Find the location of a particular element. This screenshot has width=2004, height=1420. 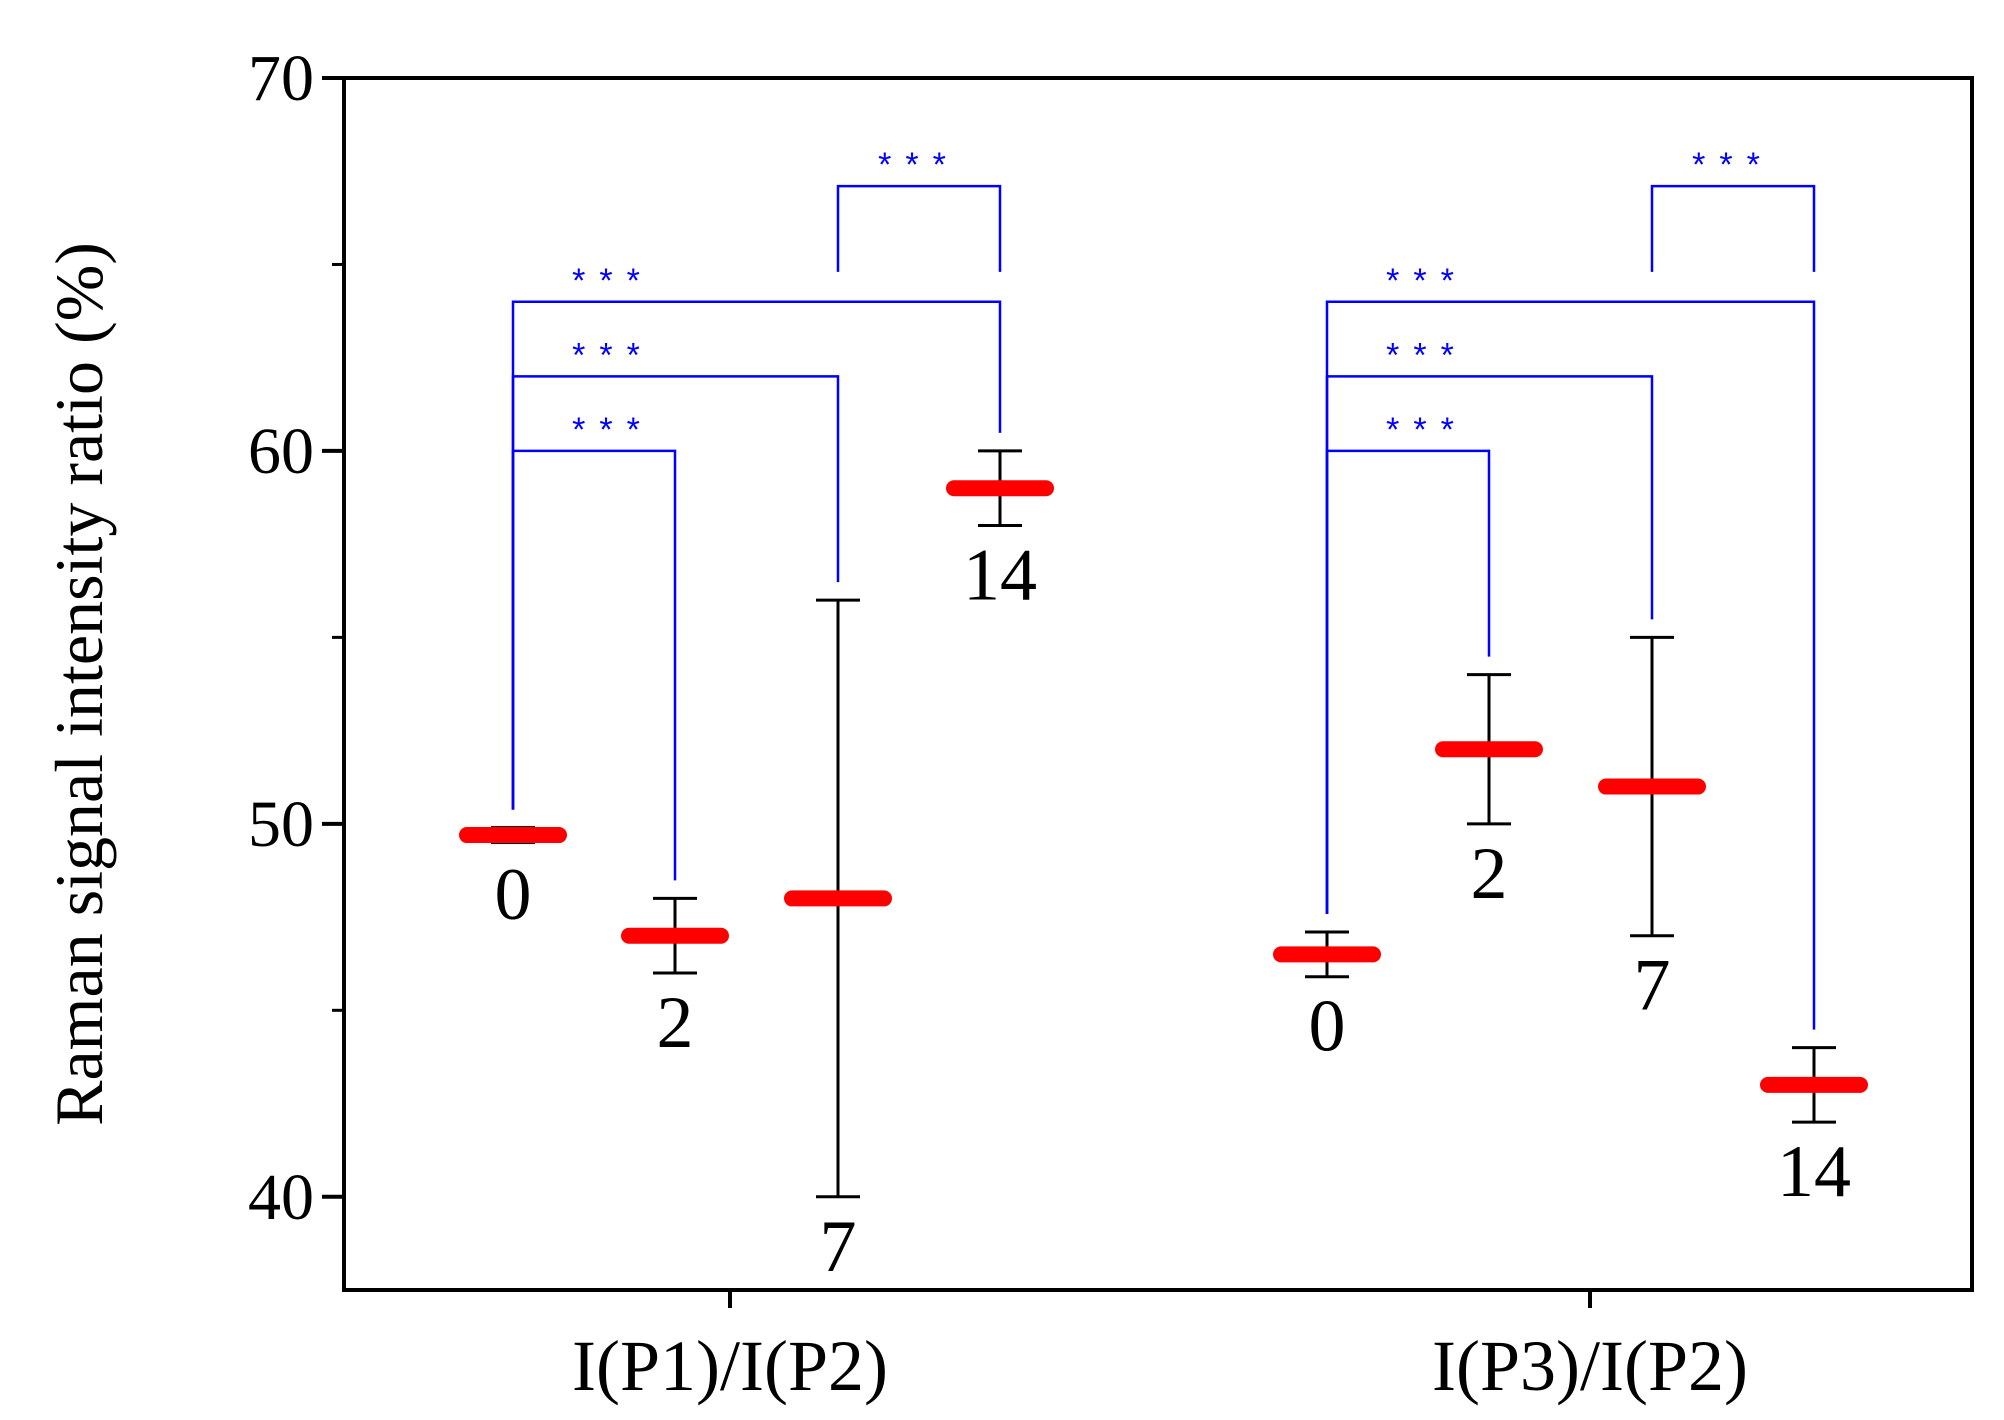

y-tick-label: 40 is located at coordinates (281, 1197).